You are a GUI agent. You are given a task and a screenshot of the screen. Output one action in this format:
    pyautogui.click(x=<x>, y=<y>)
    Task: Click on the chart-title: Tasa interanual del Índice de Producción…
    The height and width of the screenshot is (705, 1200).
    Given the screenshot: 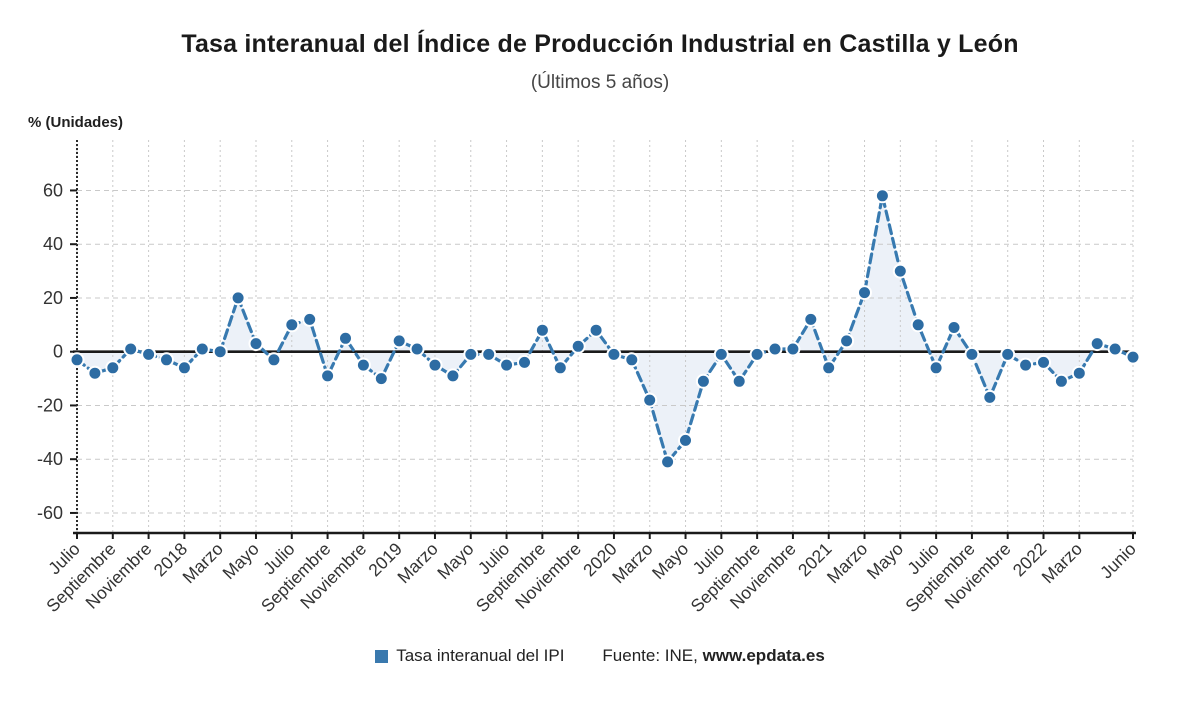 What is the action you would take?
    pyautogui.click(x=600, y=44)
    